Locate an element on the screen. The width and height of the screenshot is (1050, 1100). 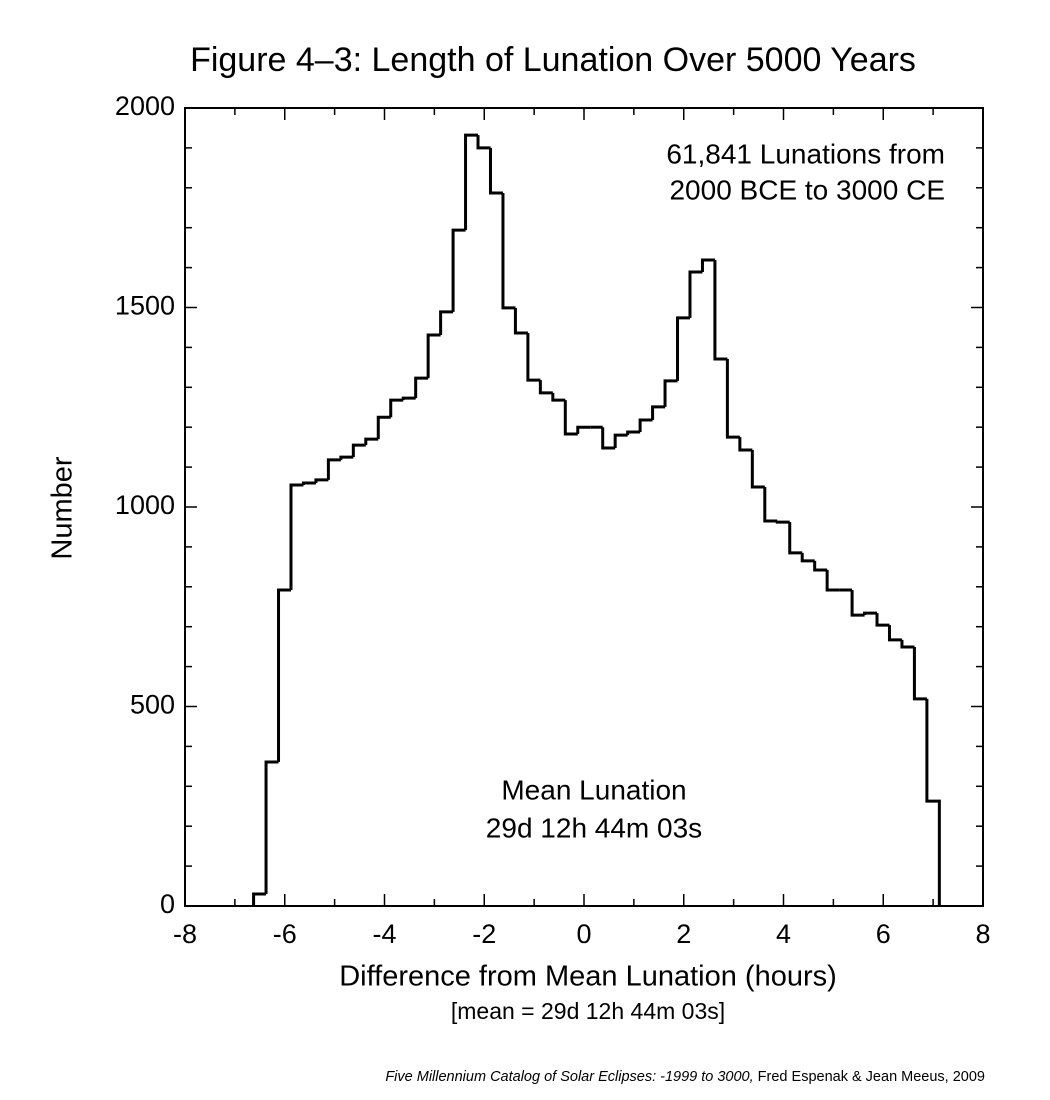
annotation: 29d 12h 44m 03s is located at coordinates (594, 827).